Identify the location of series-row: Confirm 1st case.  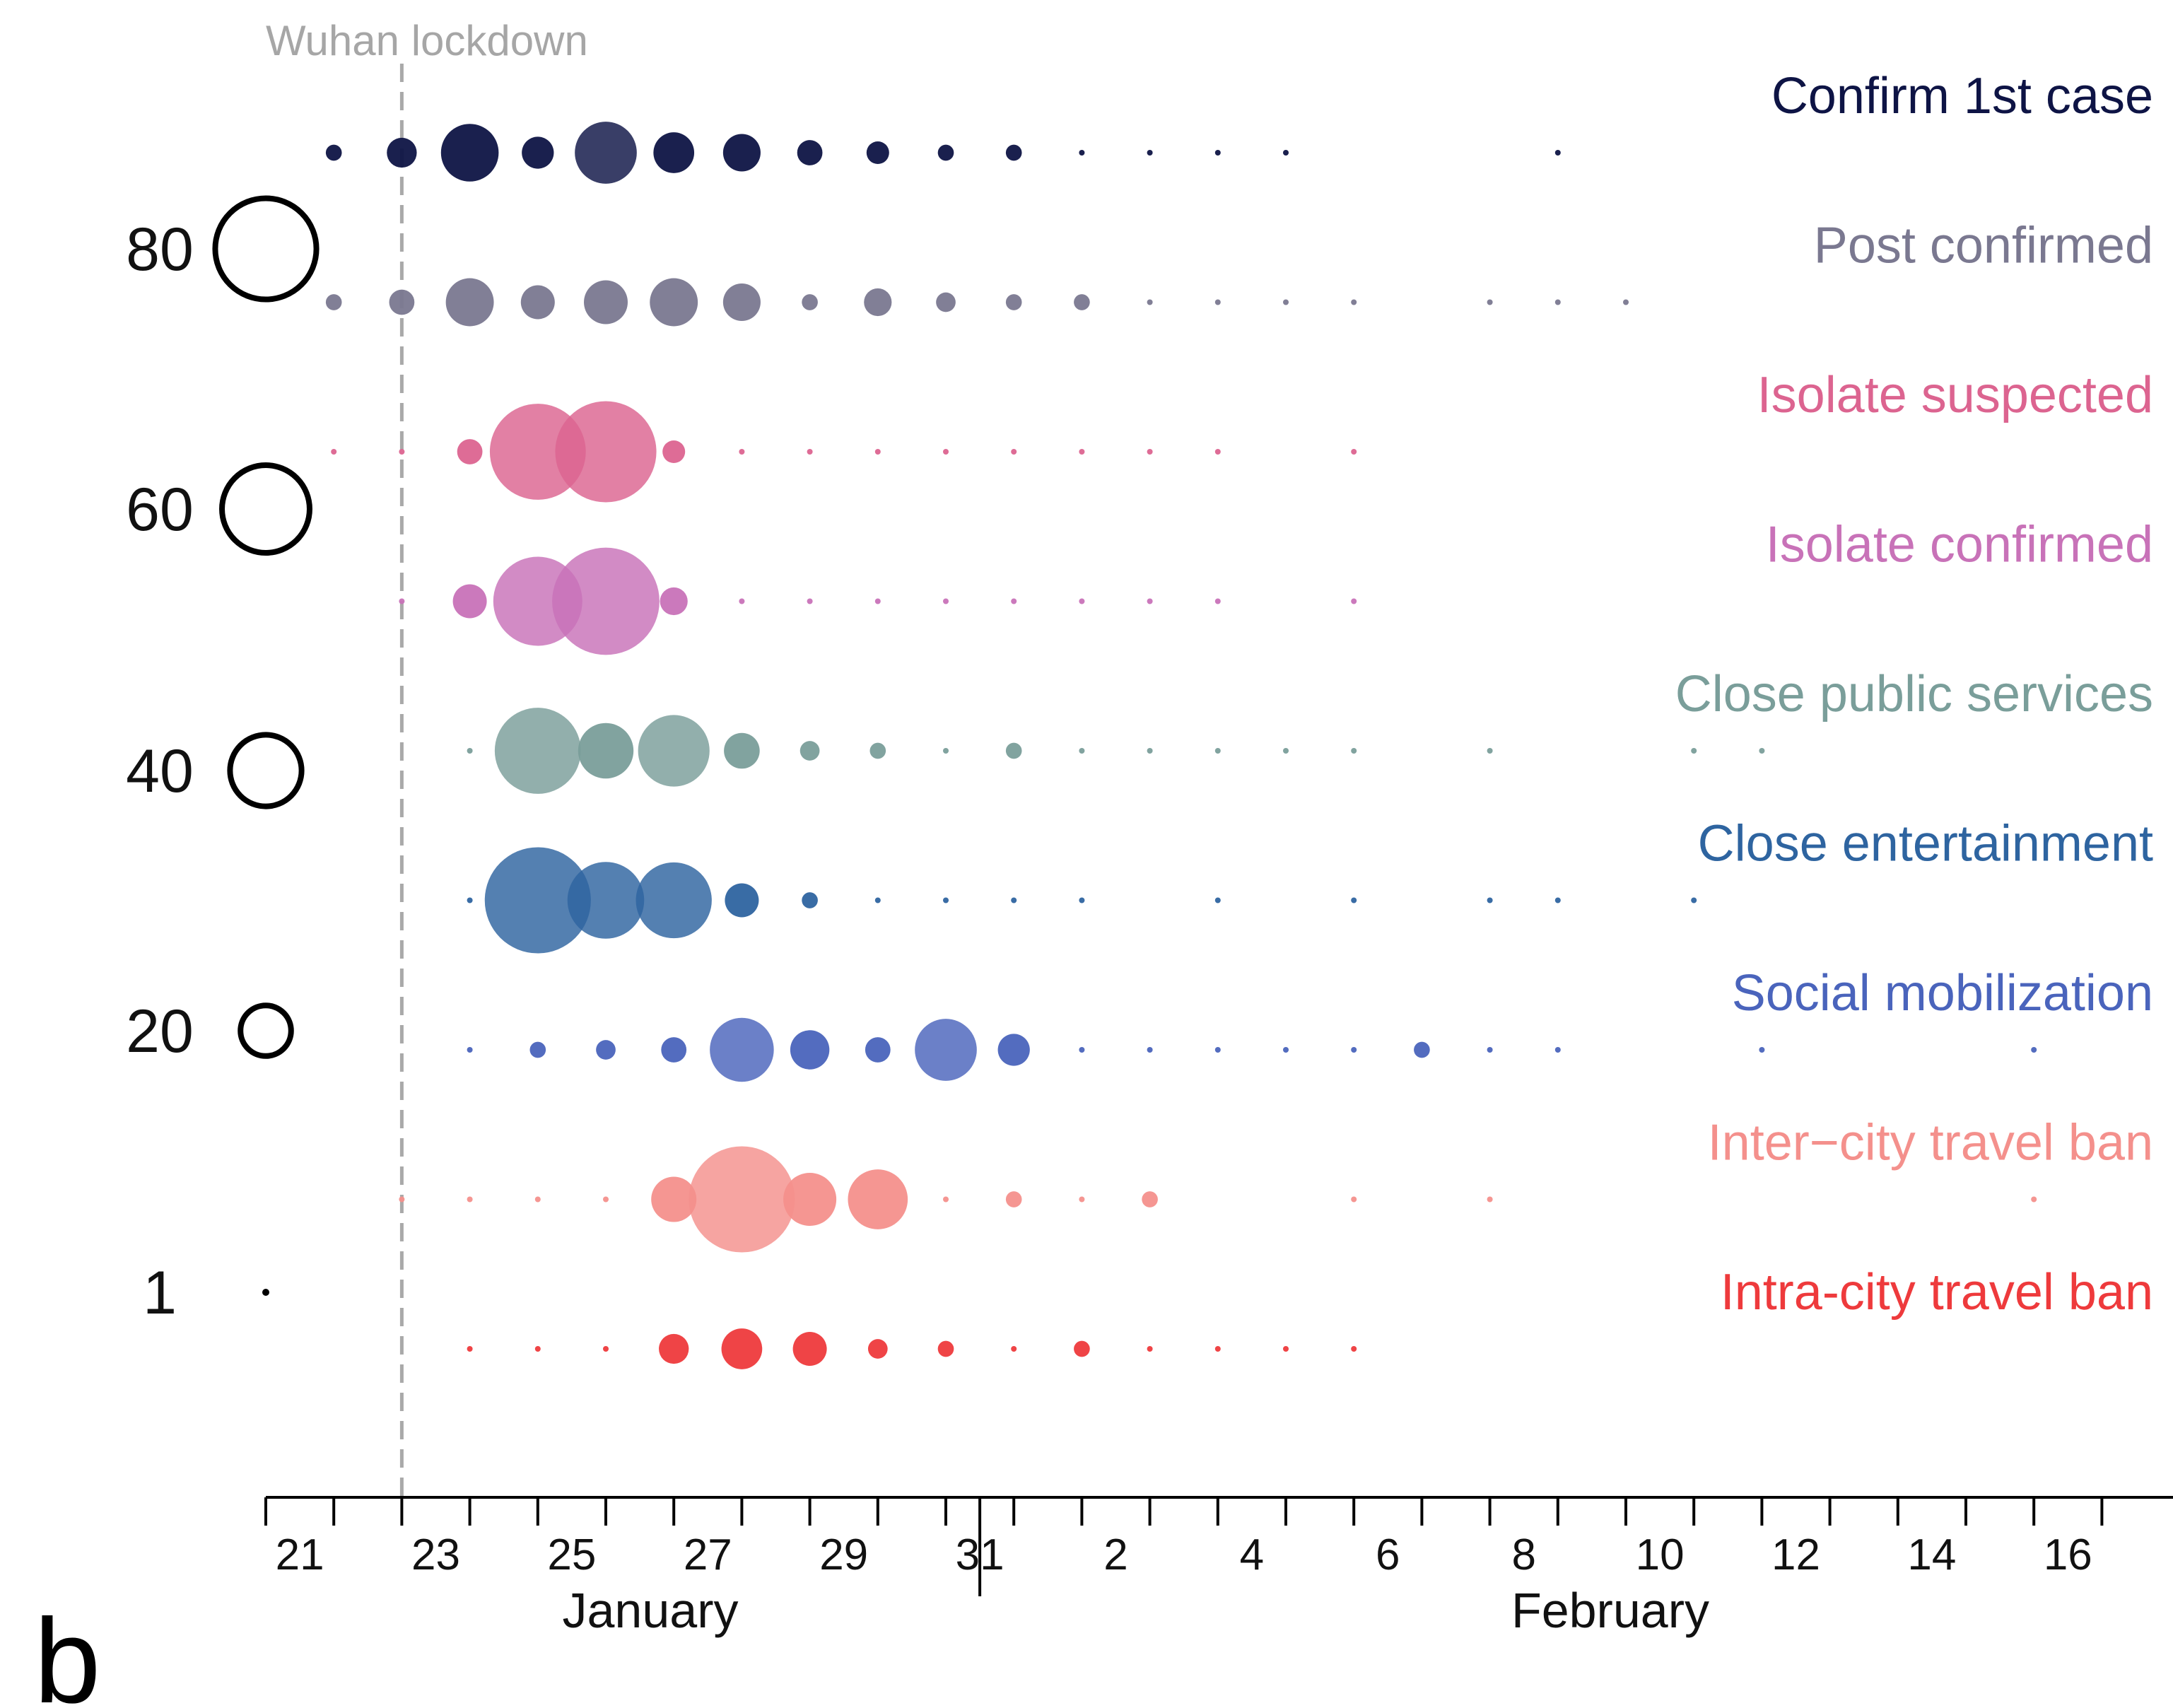
(1239, 126).